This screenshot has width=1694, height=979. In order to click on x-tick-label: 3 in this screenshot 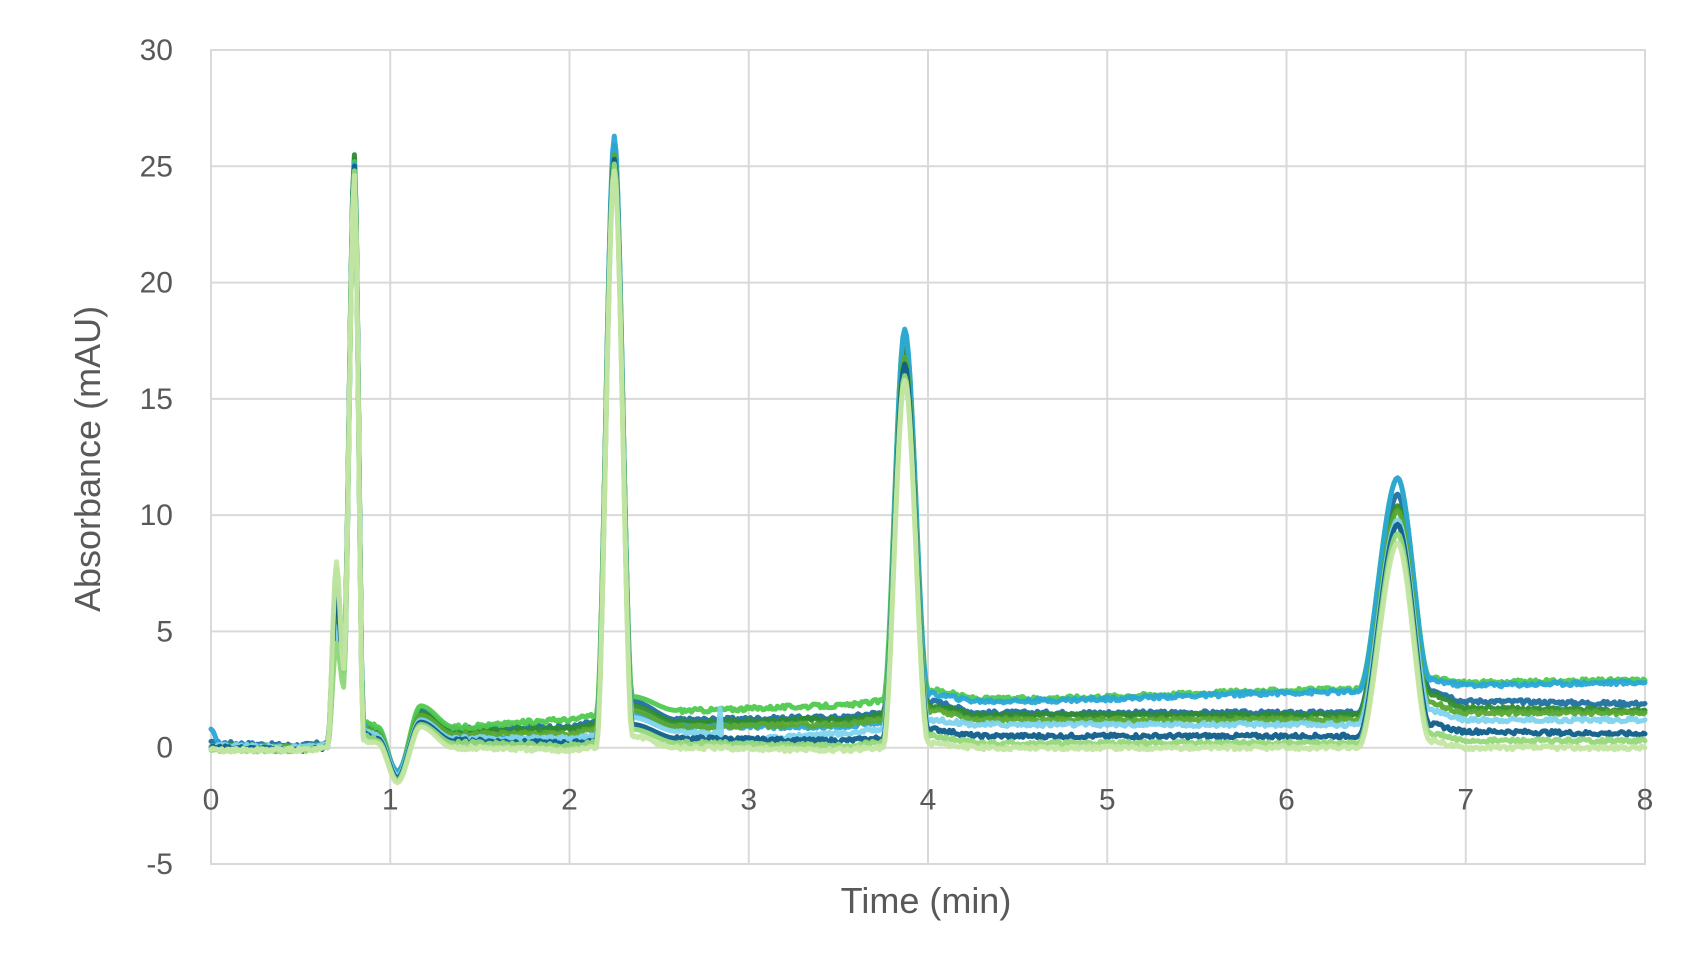, I will do `click(748, 800)`.